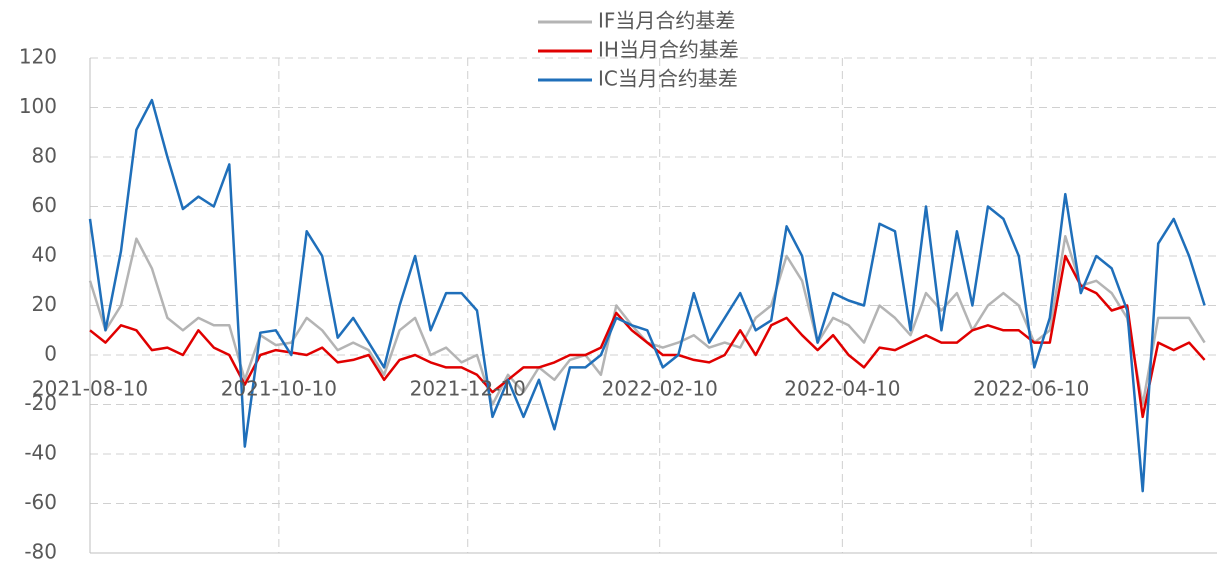  I want to click on legend-label: IH当月合约基差, so click(668, 50).